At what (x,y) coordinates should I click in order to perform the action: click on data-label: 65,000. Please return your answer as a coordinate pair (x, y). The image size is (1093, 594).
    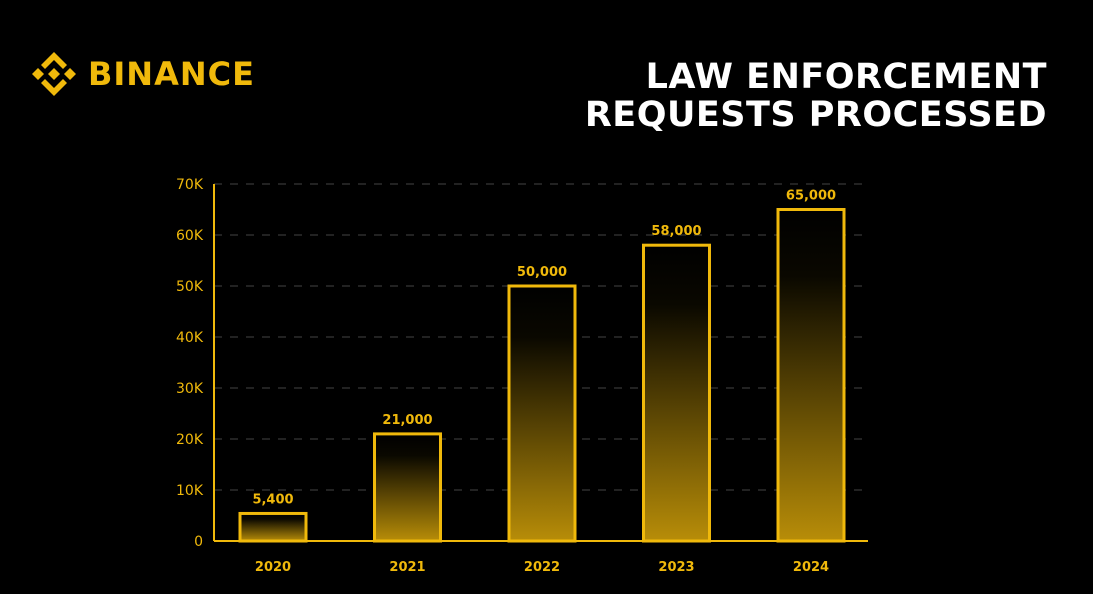
    Looking at the image, I should click on (811, 196).